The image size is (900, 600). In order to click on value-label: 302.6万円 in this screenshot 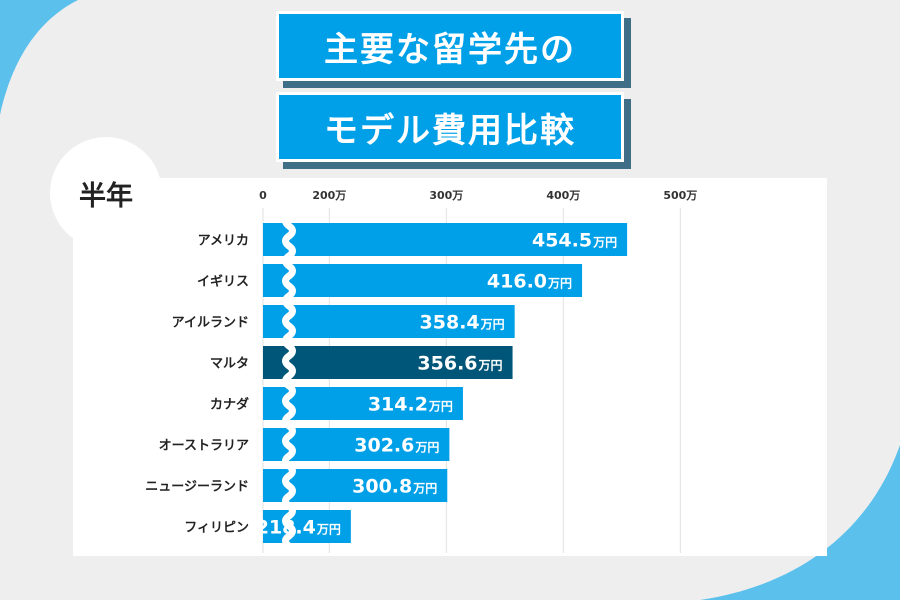, I will do `click(396, 446)`.